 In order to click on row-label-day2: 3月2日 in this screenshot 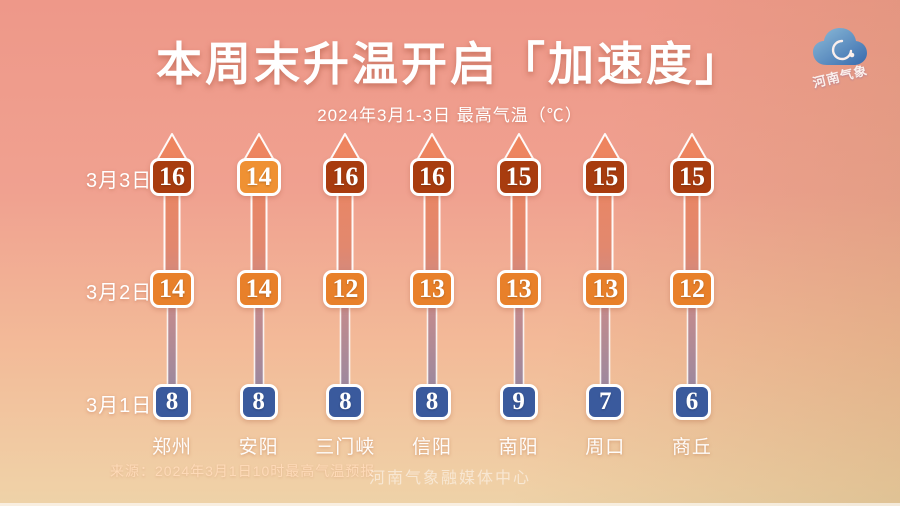, I will do `click(119, 293)`.